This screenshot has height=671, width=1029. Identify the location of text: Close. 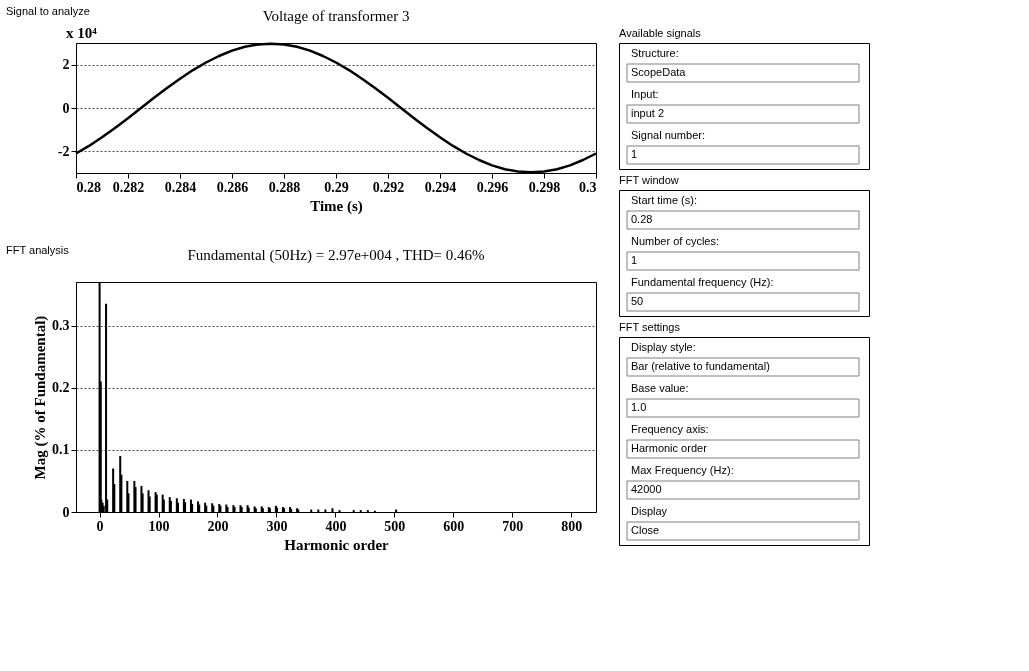
(645, 530).